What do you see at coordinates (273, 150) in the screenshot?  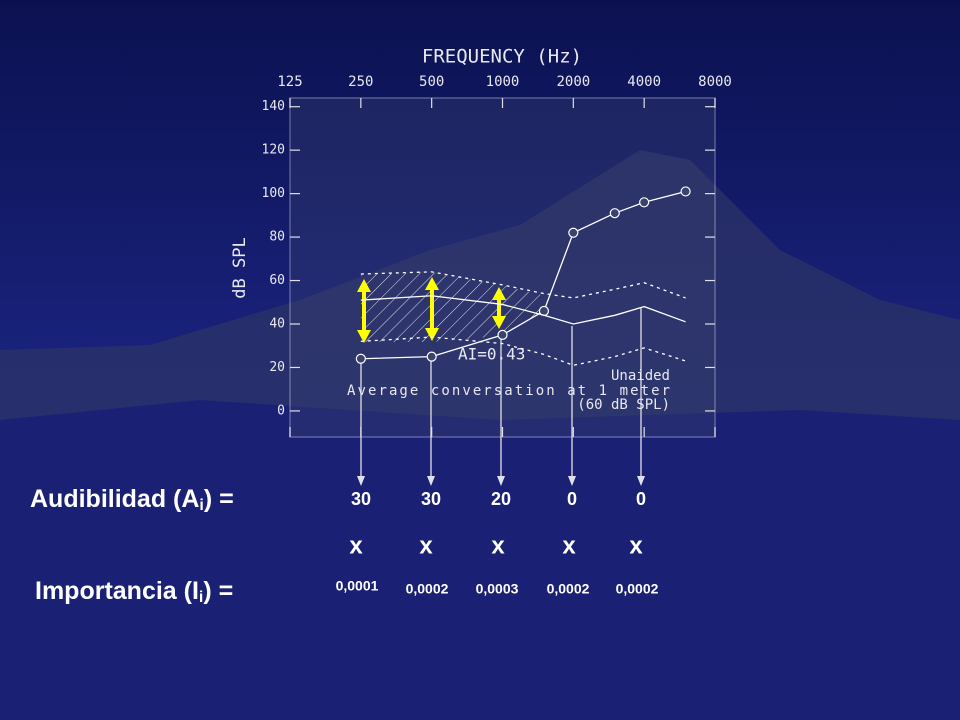 I see `y-tick-label: 120` at bounding box center [273, 150].